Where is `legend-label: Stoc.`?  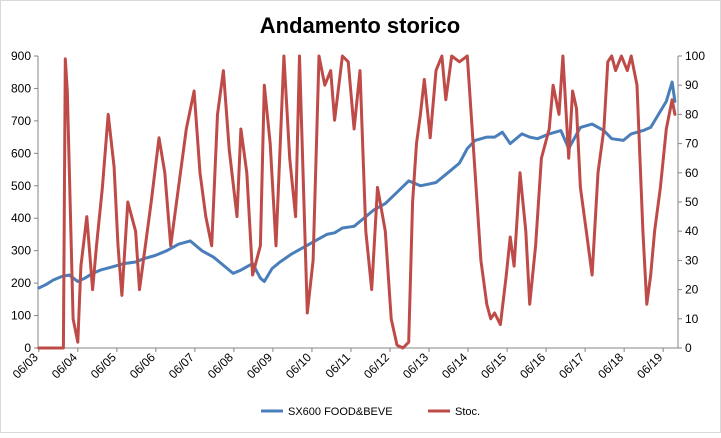 legend-label: Stoc. is located at coordinates (467, 412).